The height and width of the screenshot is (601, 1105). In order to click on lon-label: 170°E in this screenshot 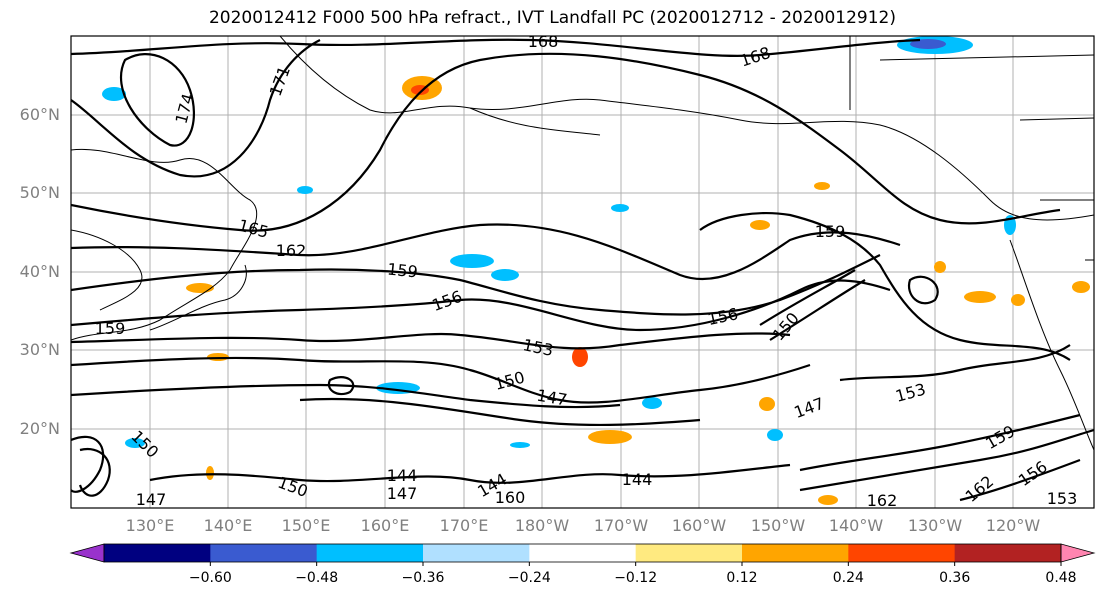, I will do `click(464, 525)`.